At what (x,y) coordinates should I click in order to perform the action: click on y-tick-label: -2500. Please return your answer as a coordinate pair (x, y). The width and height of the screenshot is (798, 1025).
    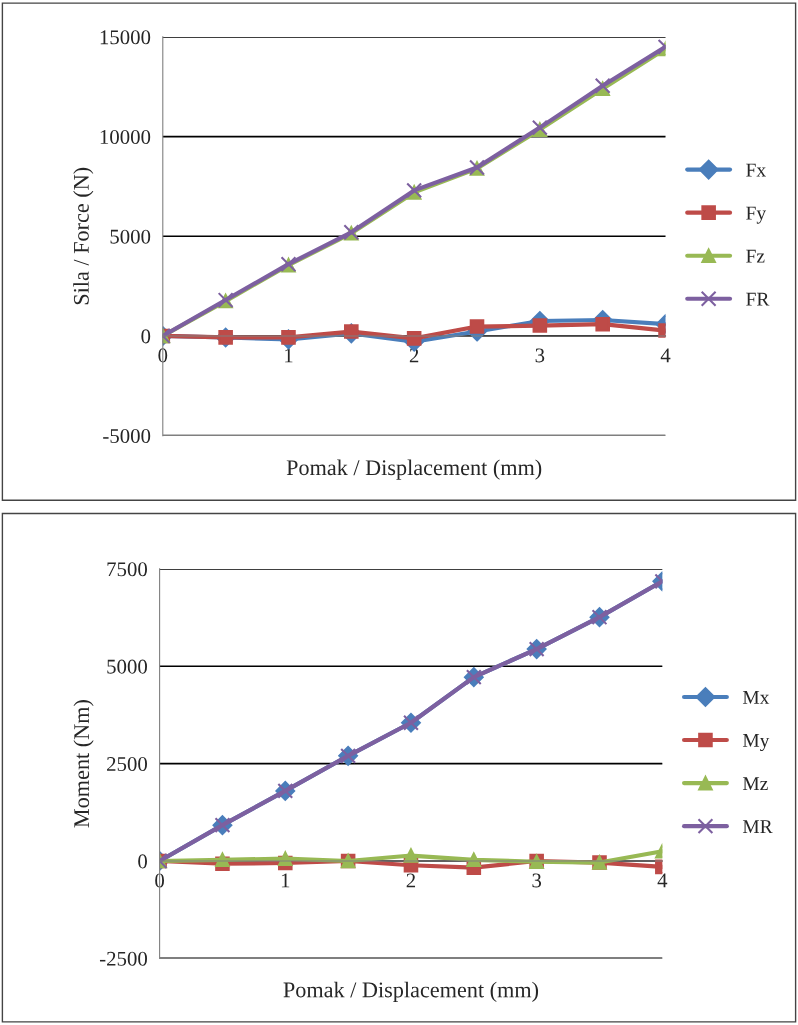
    Looking at the image, I should click on (123, 958).